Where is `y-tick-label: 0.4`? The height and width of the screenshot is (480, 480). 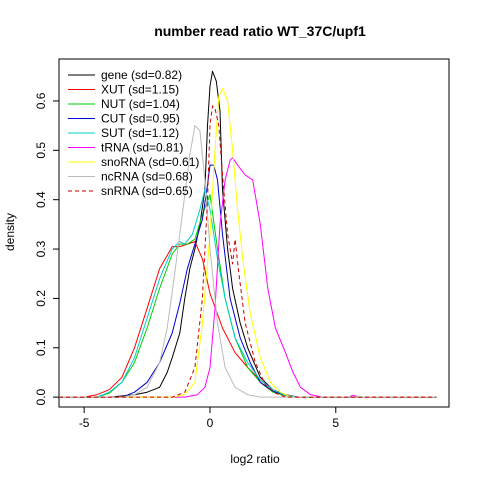 y-tick-label: 0.4 is located at coordinates (41, 199).